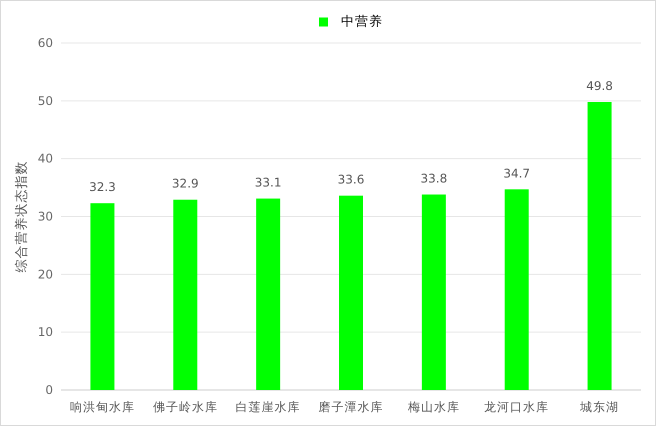 The height and width of the screenshot is (426, 656). Describe the element at coordinates (45, 43) in the screenshot. I see `y-tick-label: 60` at that location.